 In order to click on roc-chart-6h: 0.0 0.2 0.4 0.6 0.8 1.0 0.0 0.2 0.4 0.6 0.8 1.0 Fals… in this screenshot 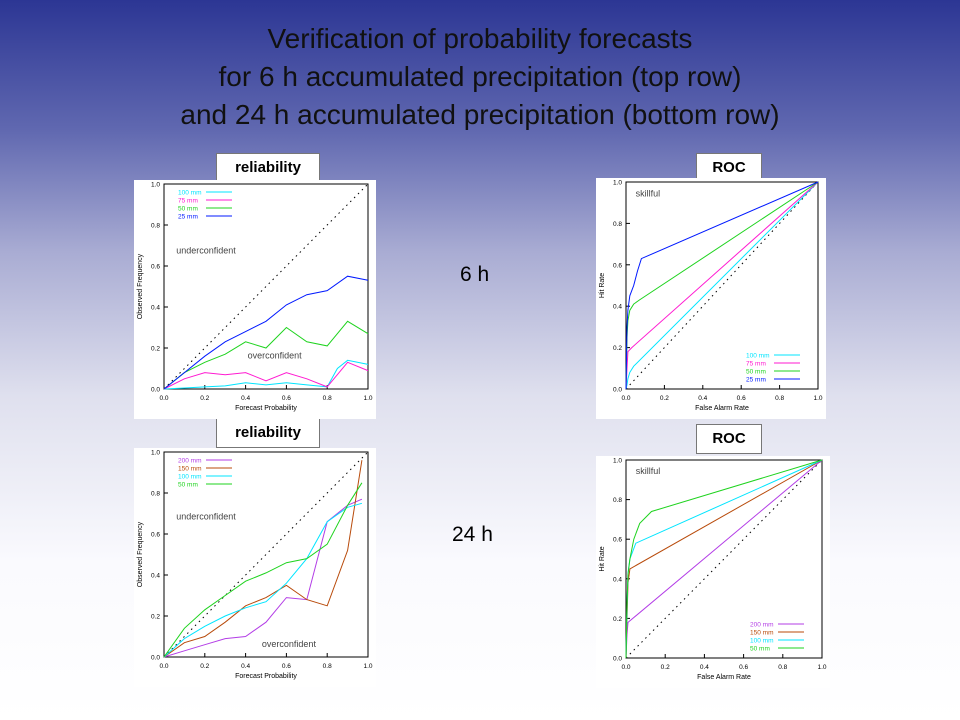, I will do `click(711, 298)`.